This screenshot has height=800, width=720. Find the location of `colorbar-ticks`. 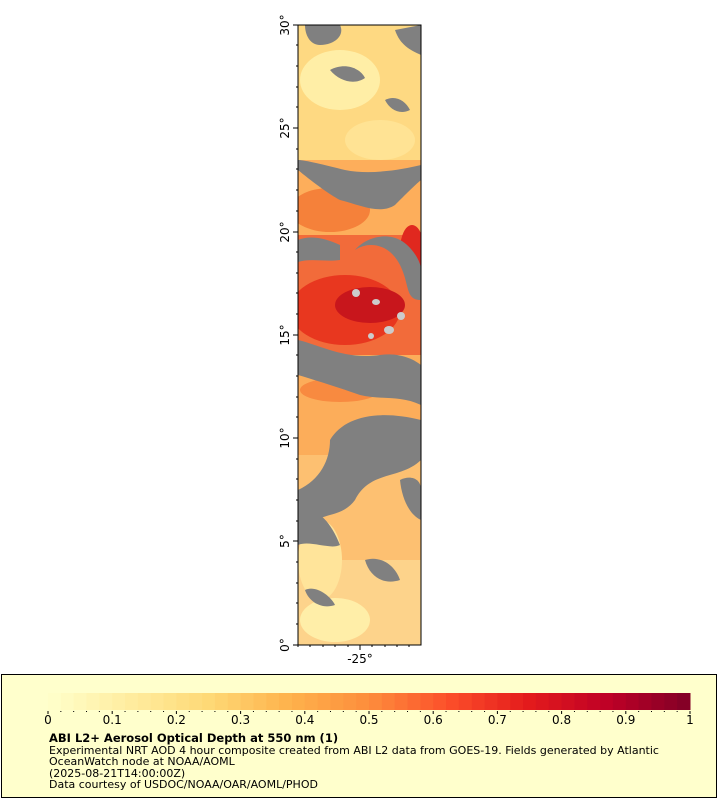

colorbar-ticks is located at coordinates (369, 712).